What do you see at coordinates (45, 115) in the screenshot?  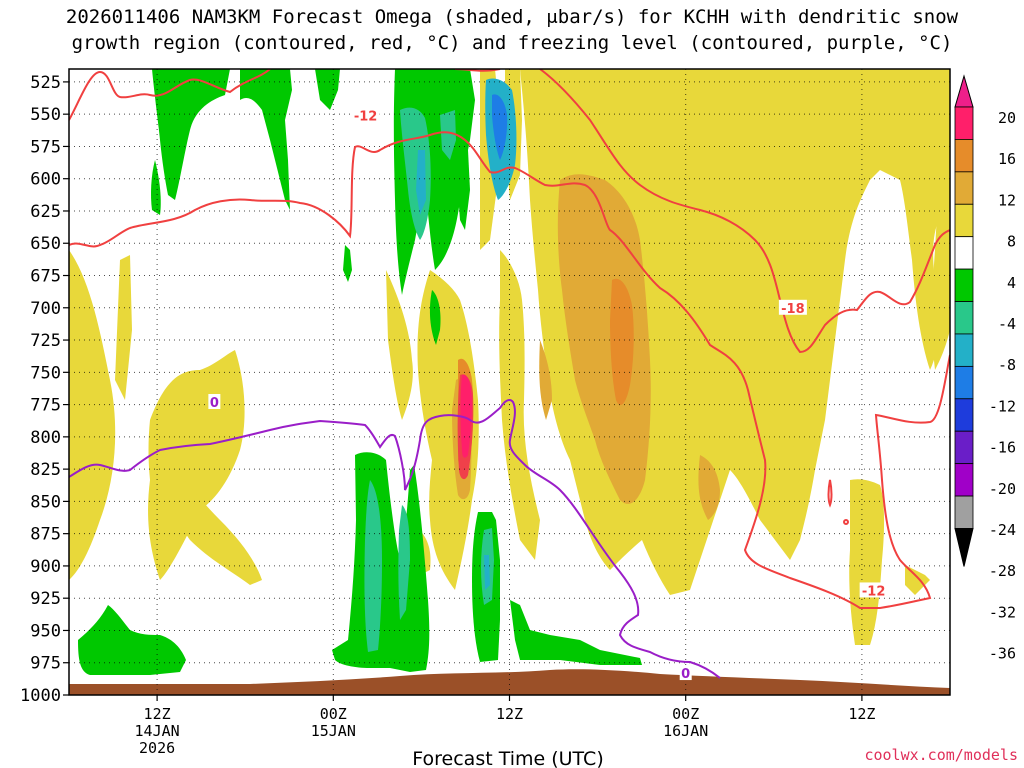 I see `y-tick-label: 550` at bounding box center [45, 115].